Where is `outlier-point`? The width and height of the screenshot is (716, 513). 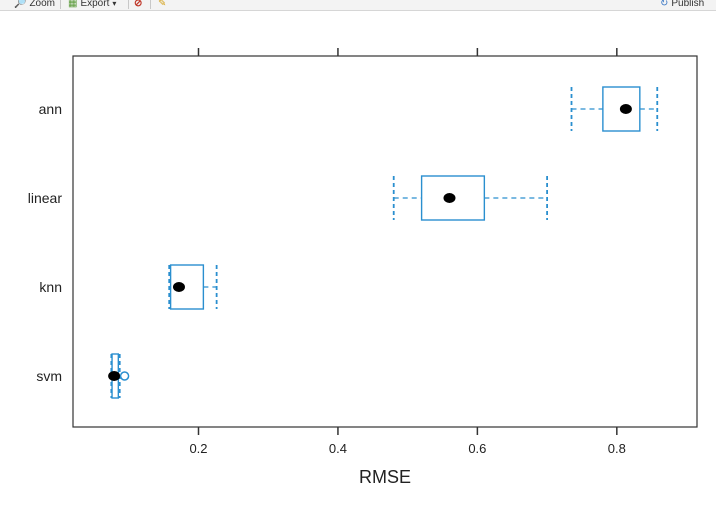 outlier-point is located at coordinates (124, 376).